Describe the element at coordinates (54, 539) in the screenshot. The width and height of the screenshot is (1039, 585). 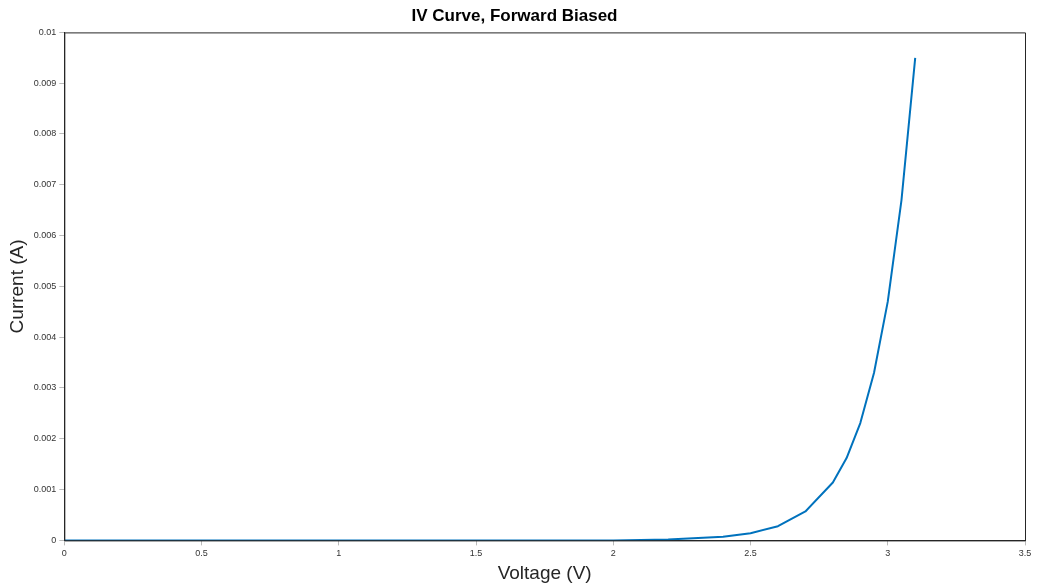
I see `y-tick-label: 0` at that location.